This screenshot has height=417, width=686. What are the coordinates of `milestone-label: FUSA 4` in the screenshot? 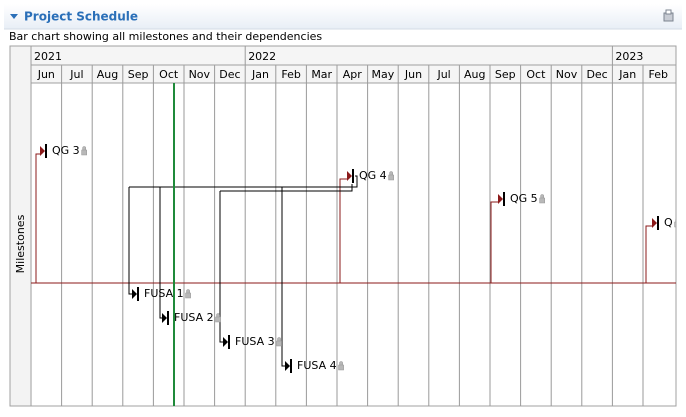 It's located at (317, 365).